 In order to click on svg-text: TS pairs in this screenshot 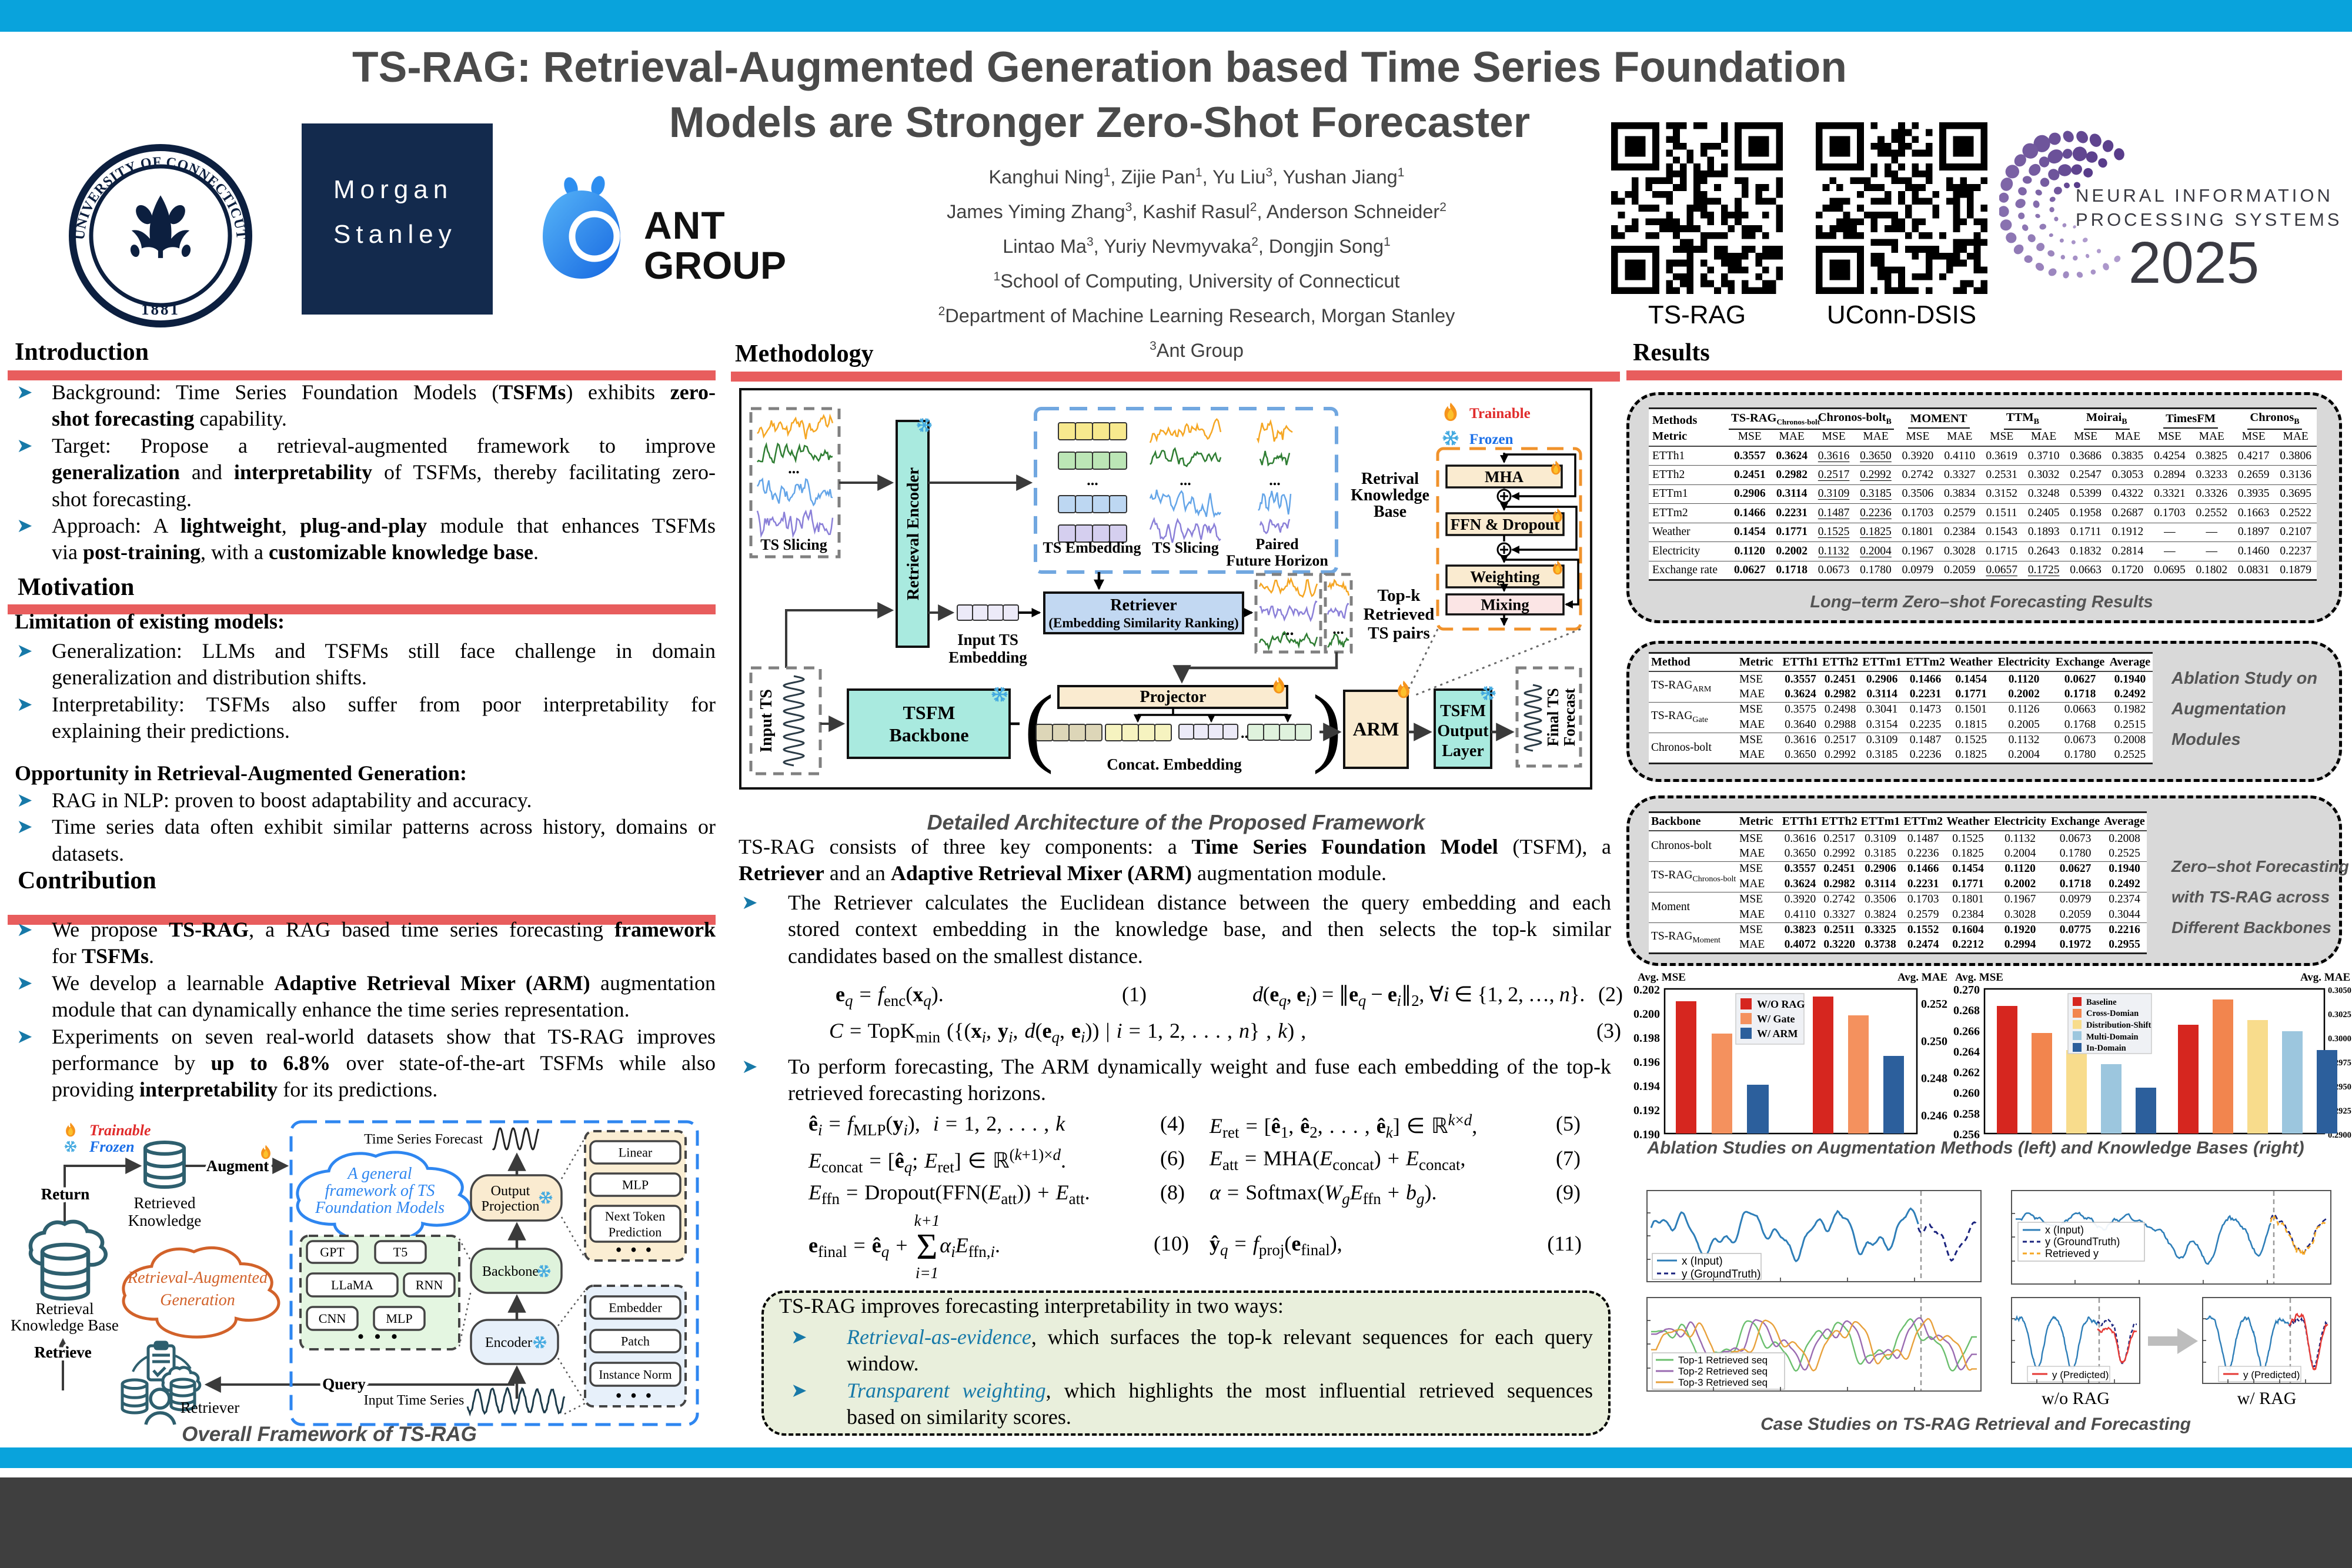, I will do `click(1399, 633)`.